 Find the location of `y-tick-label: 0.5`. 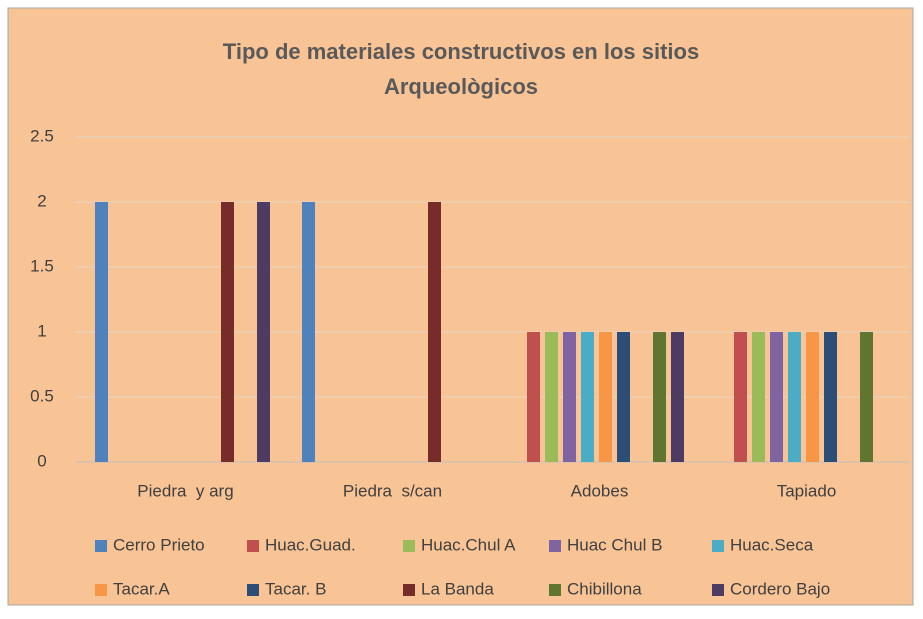

y-tick-label: 0.5 is located at coordinates (42, 395).